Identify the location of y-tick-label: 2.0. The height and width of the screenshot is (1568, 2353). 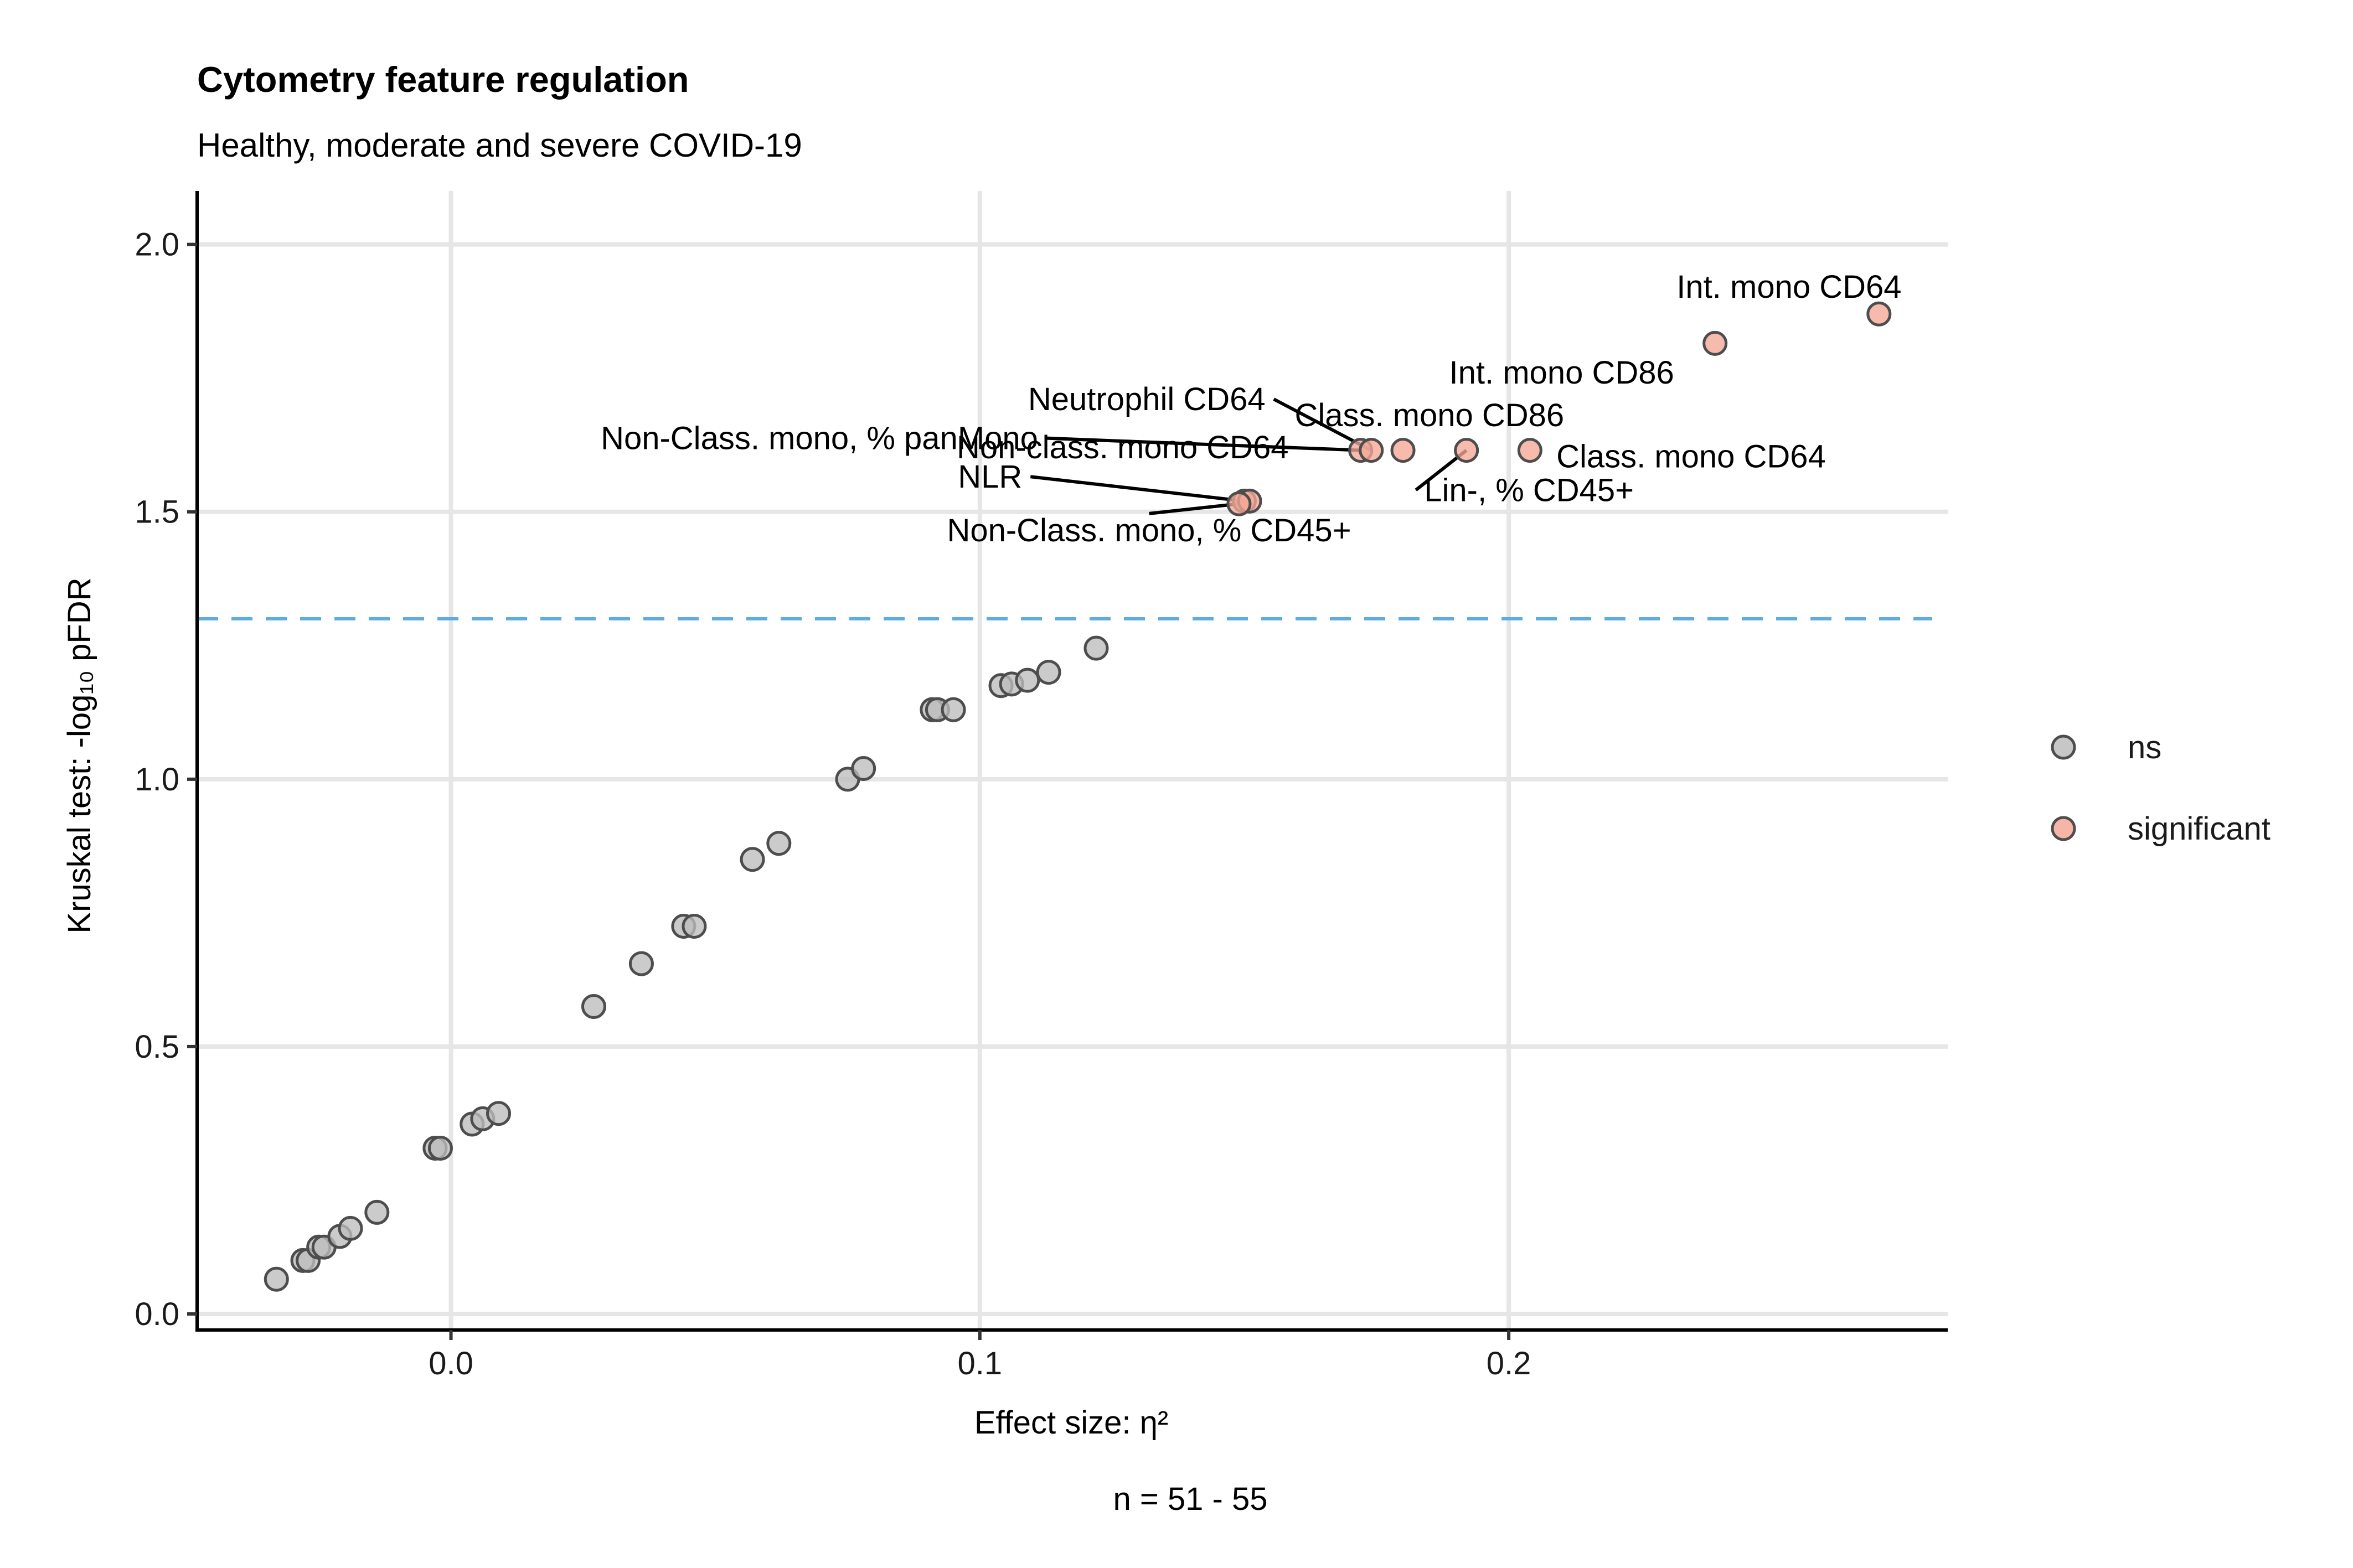
(157, 245).